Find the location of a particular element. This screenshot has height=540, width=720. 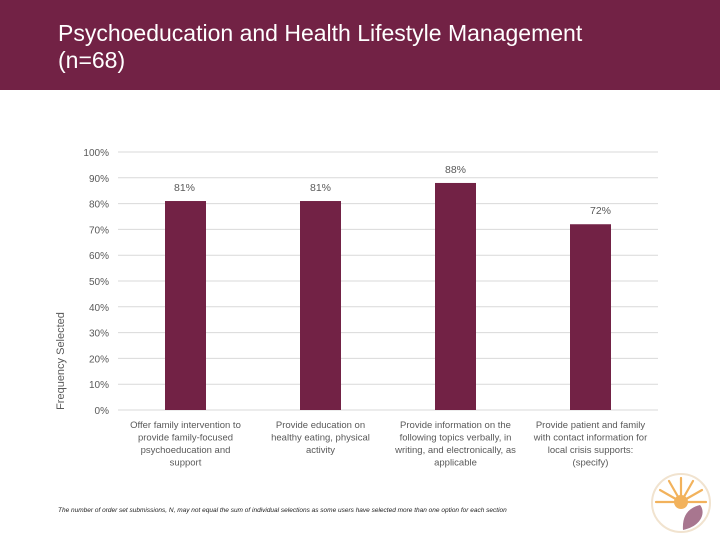

x-tick-label: Offer family intervention to is located at coordinates (185, 425).